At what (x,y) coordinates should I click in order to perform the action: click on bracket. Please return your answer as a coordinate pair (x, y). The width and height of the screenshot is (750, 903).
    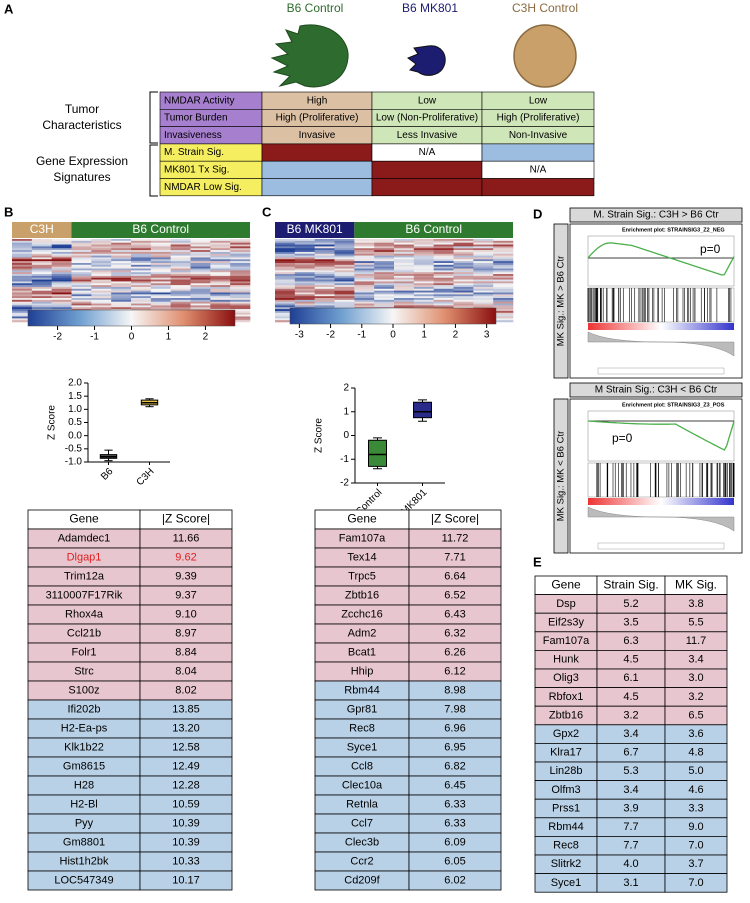
    Looking at the image, I should click on (153, 170).